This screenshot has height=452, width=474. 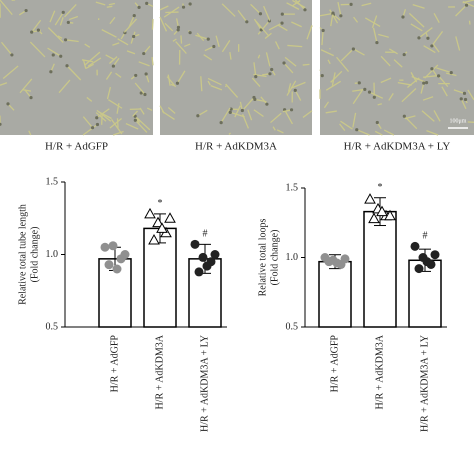 What do you see at coordinates (159, 371) in the screenshot?
I see `x-tick-label: H/R + AdKDM3A` at bounding box center [159, 371].